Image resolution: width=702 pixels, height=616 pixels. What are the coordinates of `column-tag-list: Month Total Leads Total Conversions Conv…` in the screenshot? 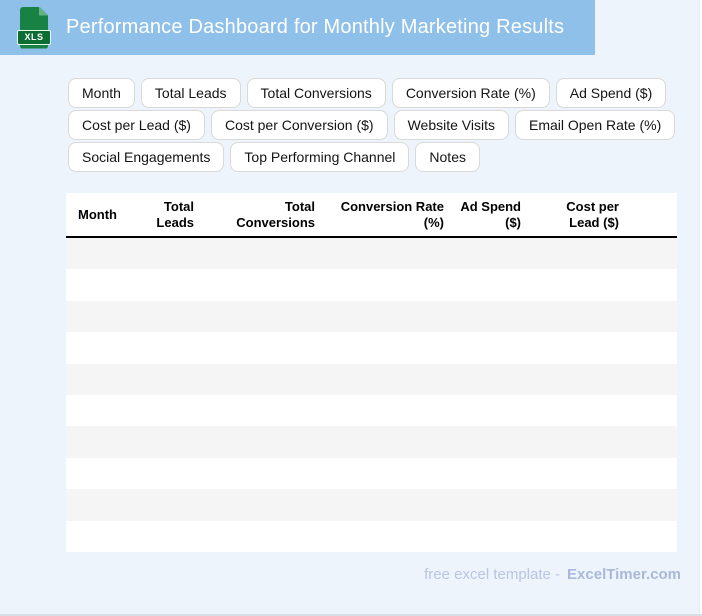 It's located at (378, 126).